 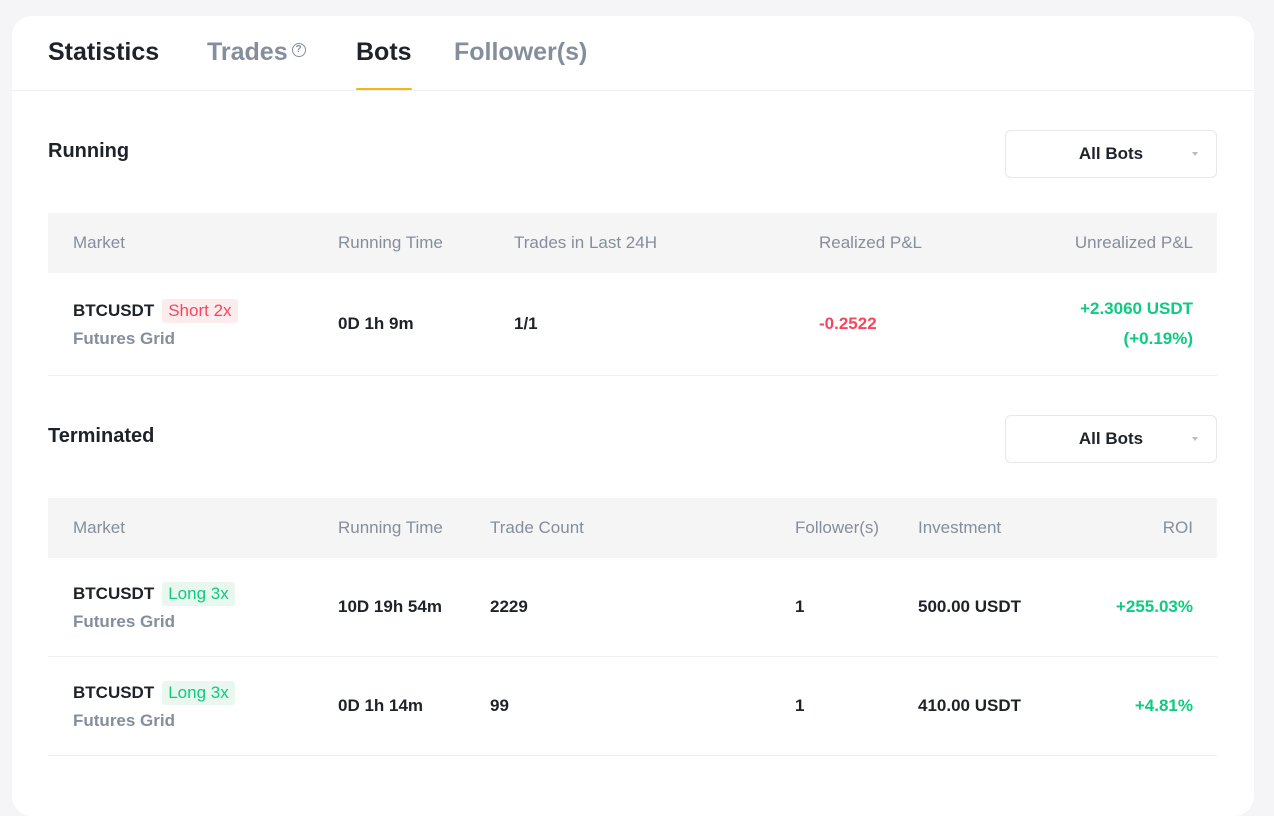 I want to click on tab-bots: Bots, so click(x=384, y=52).